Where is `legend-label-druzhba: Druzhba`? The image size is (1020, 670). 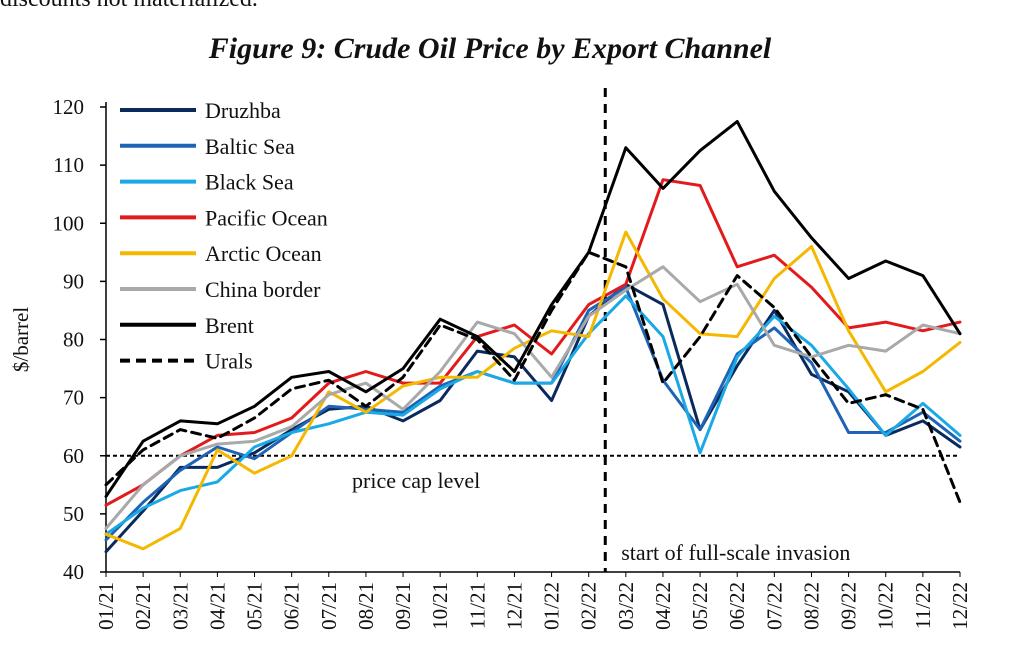
legend-label-druzhba: Druzhba is located at coordinates (243, 110).